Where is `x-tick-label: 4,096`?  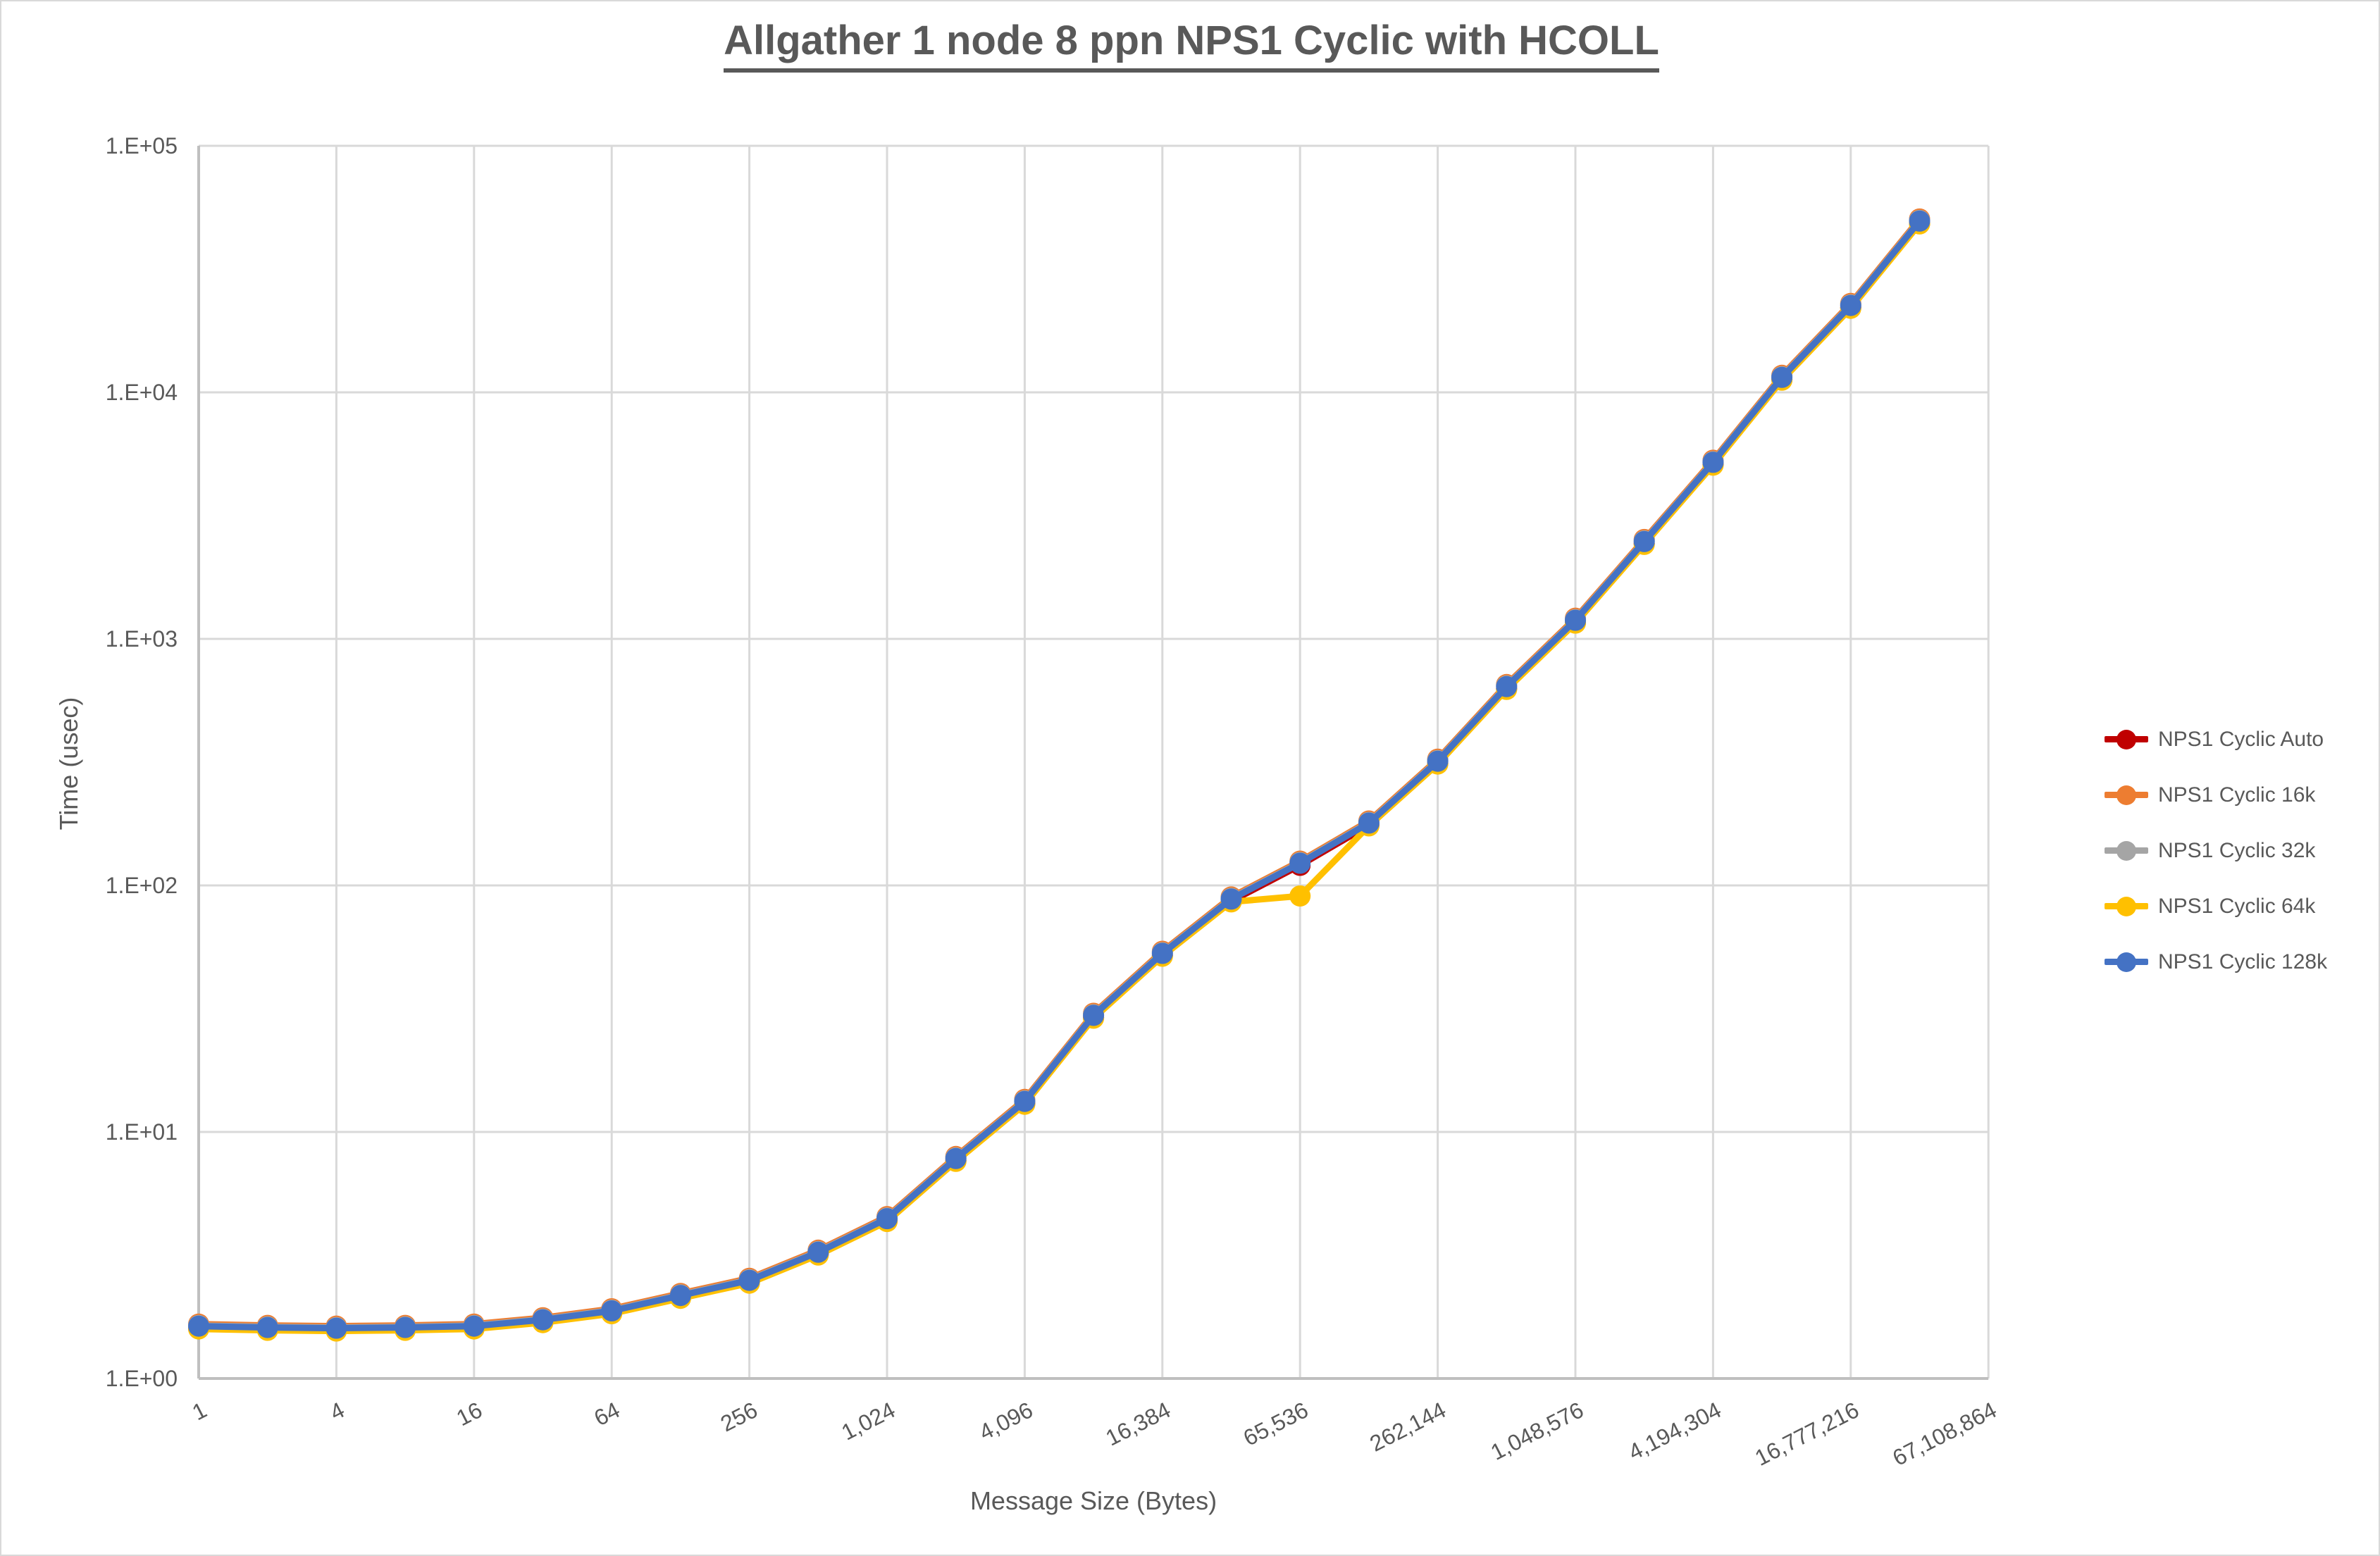
x-tick-label: 4,096 is located at coordinates (1006, 1421).